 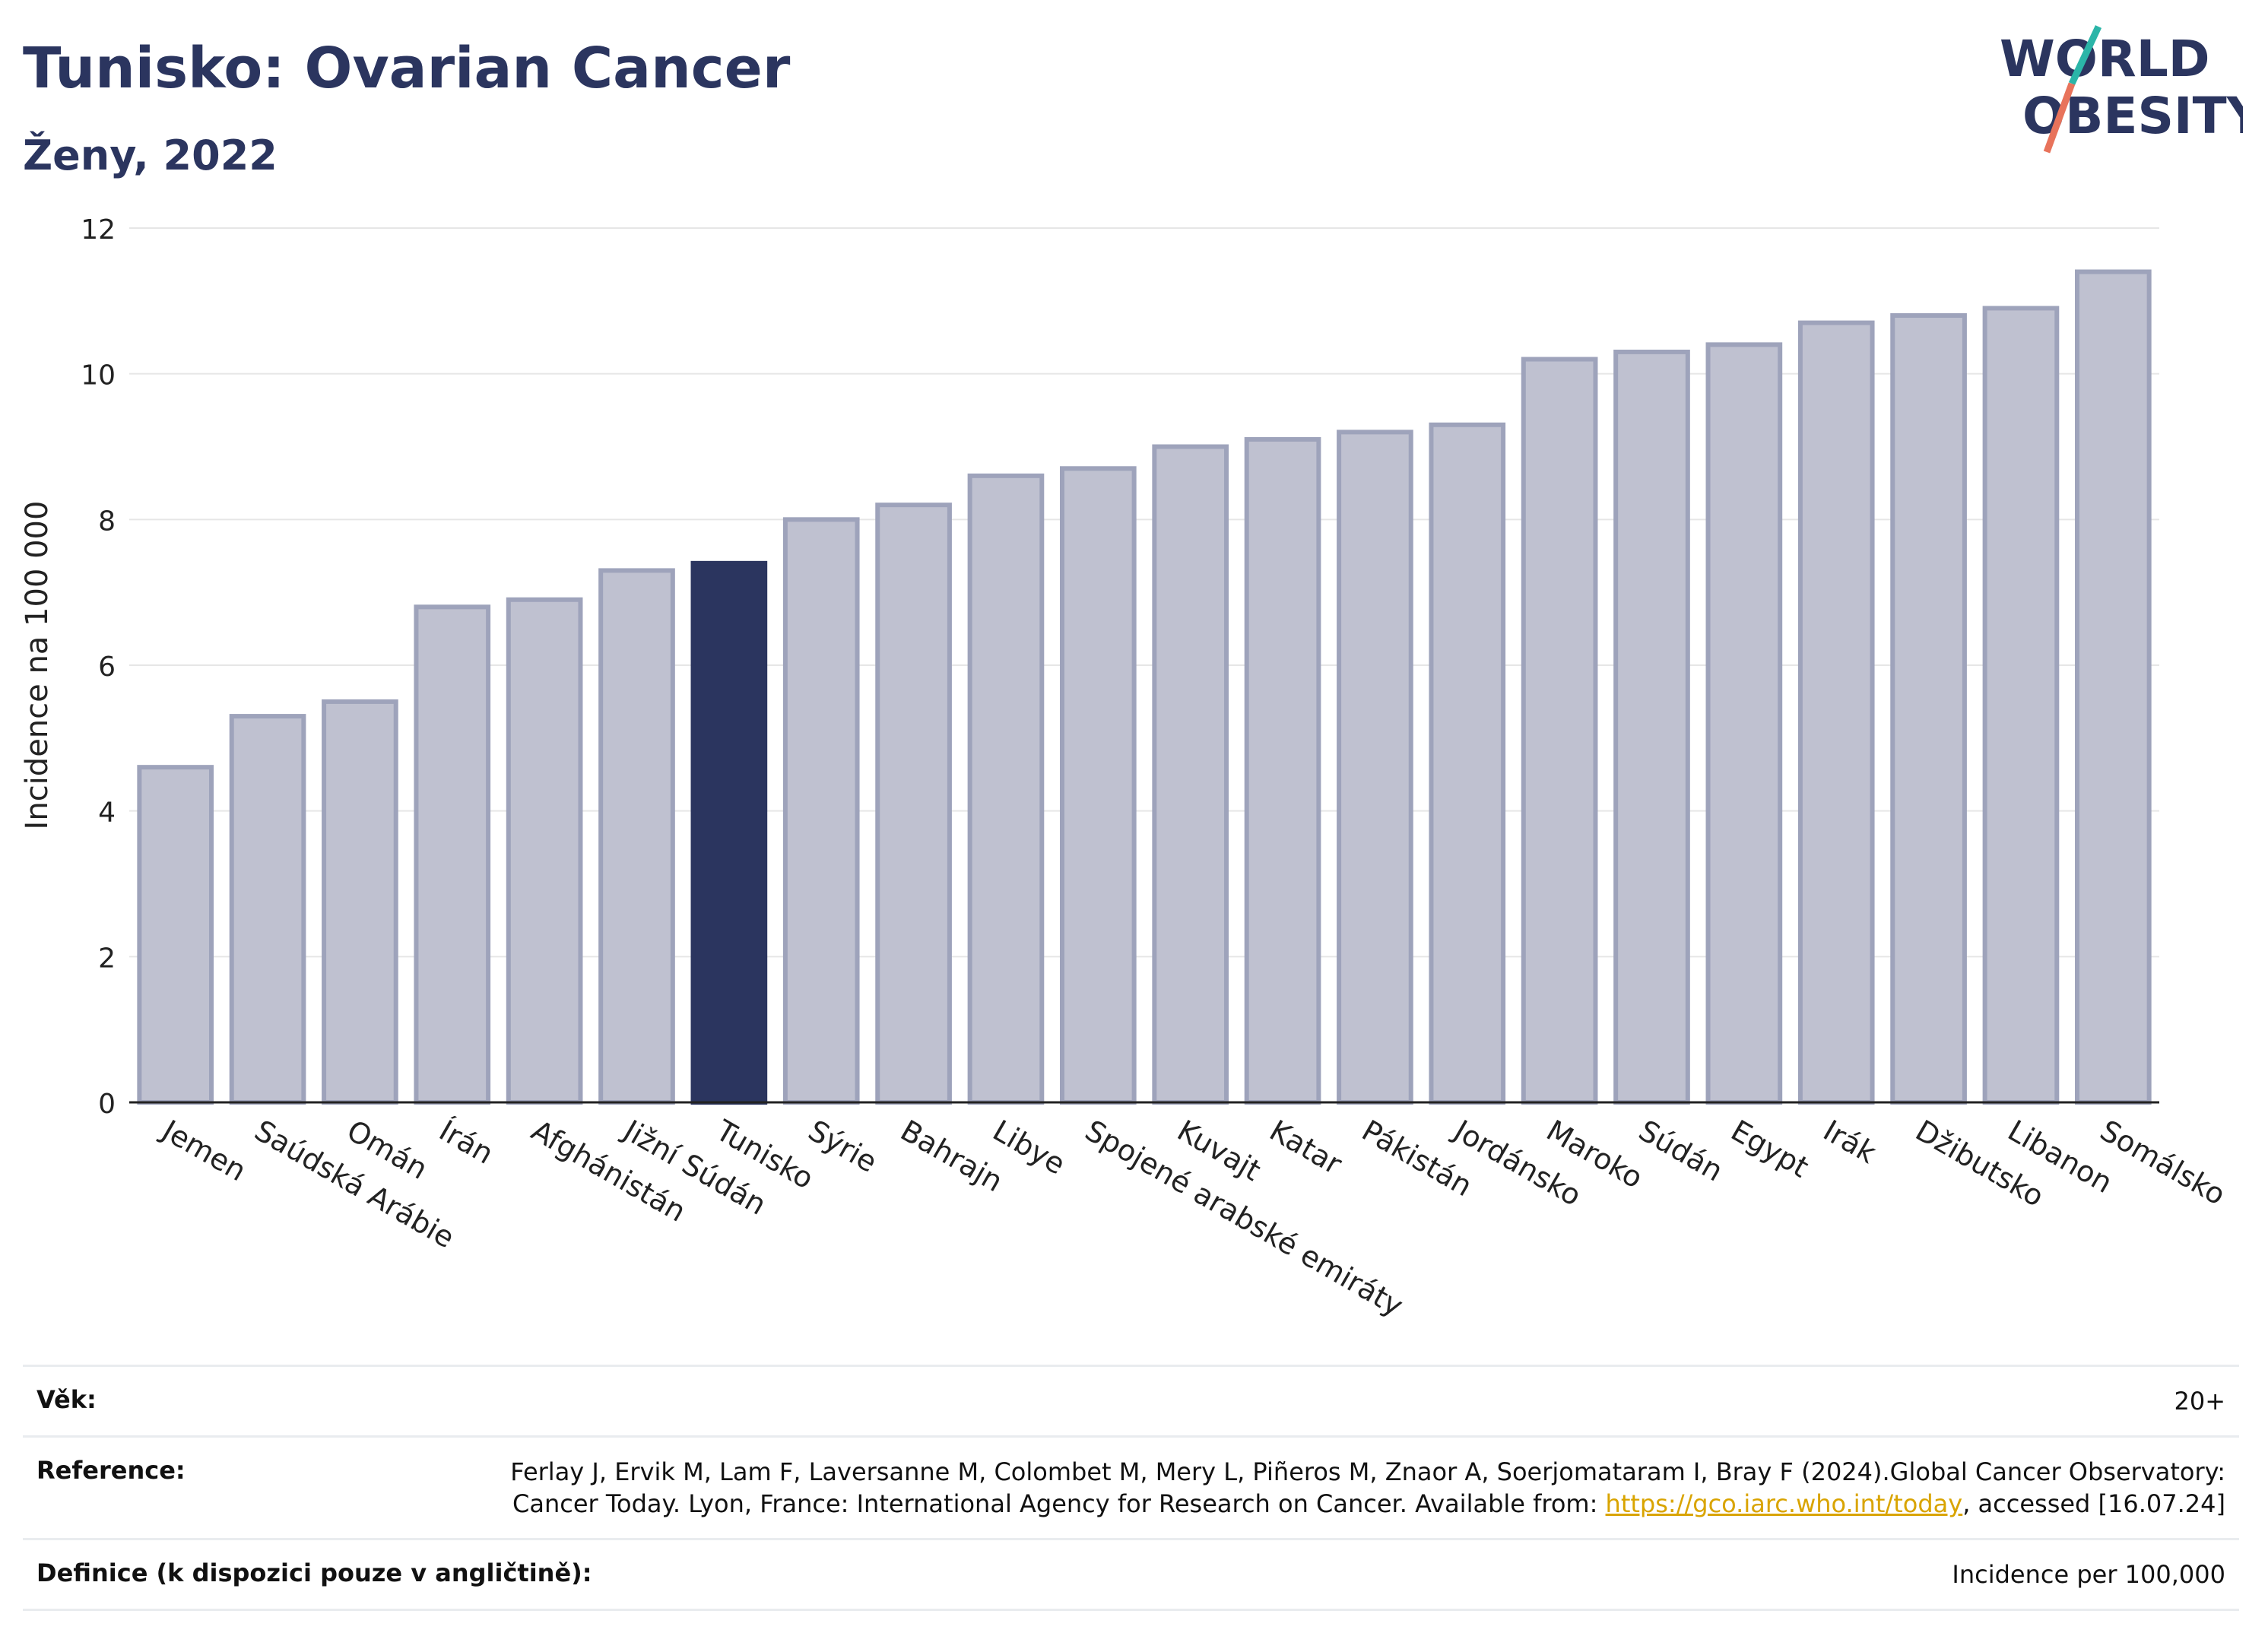 I want to click on info-row-age: Věk: 20+, so click(x=1131, y=1400).